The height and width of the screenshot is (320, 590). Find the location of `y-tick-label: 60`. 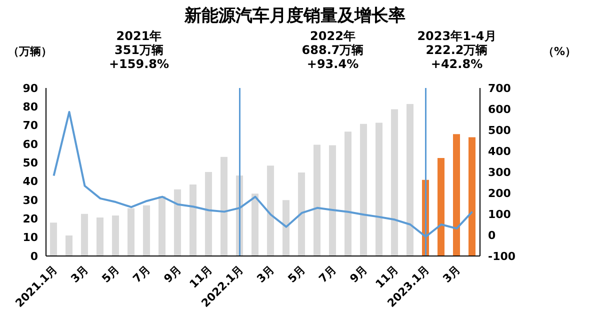

y-tick-label: 60 is located at coordinates (30, 144).